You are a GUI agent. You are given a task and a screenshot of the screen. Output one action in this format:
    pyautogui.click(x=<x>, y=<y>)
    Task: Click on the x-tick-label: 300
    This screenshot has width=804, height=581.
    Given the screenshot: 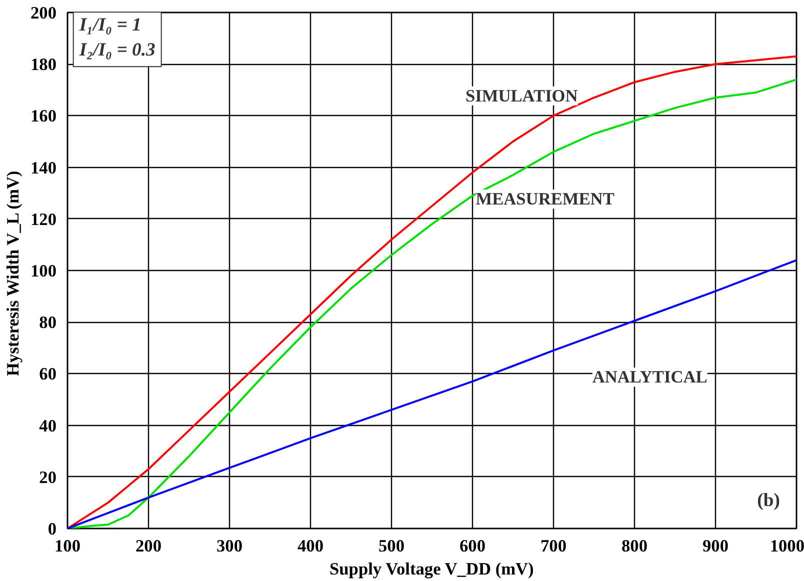 What is the action you would take?
    pyautogui.click(x=229, y=546)
    